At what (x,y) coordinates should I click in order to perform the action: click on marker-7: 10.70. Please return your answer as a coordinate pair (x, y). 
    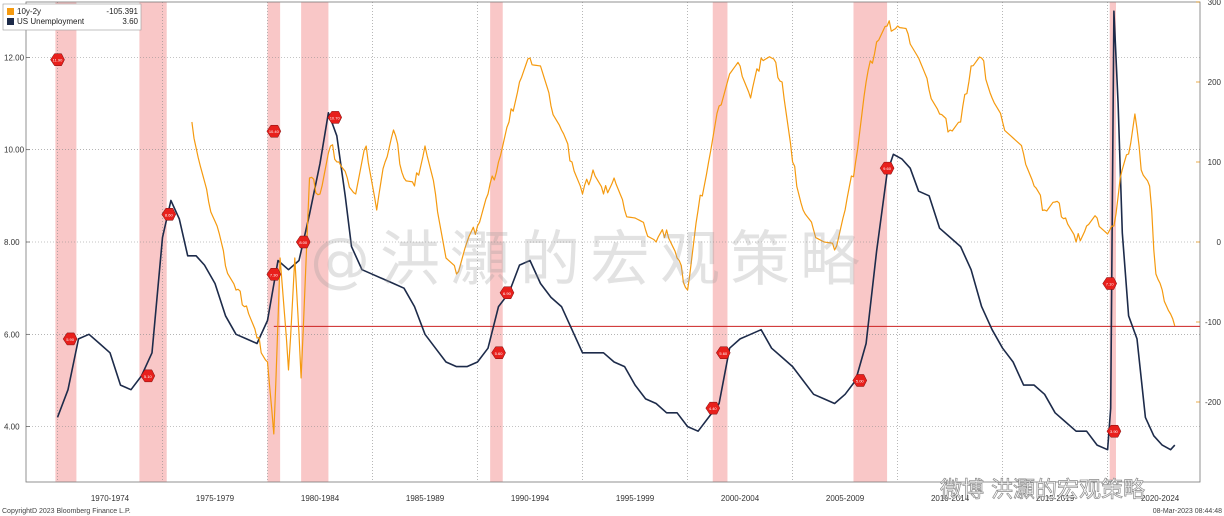
    Looking at the image, I should click on (335, 117).